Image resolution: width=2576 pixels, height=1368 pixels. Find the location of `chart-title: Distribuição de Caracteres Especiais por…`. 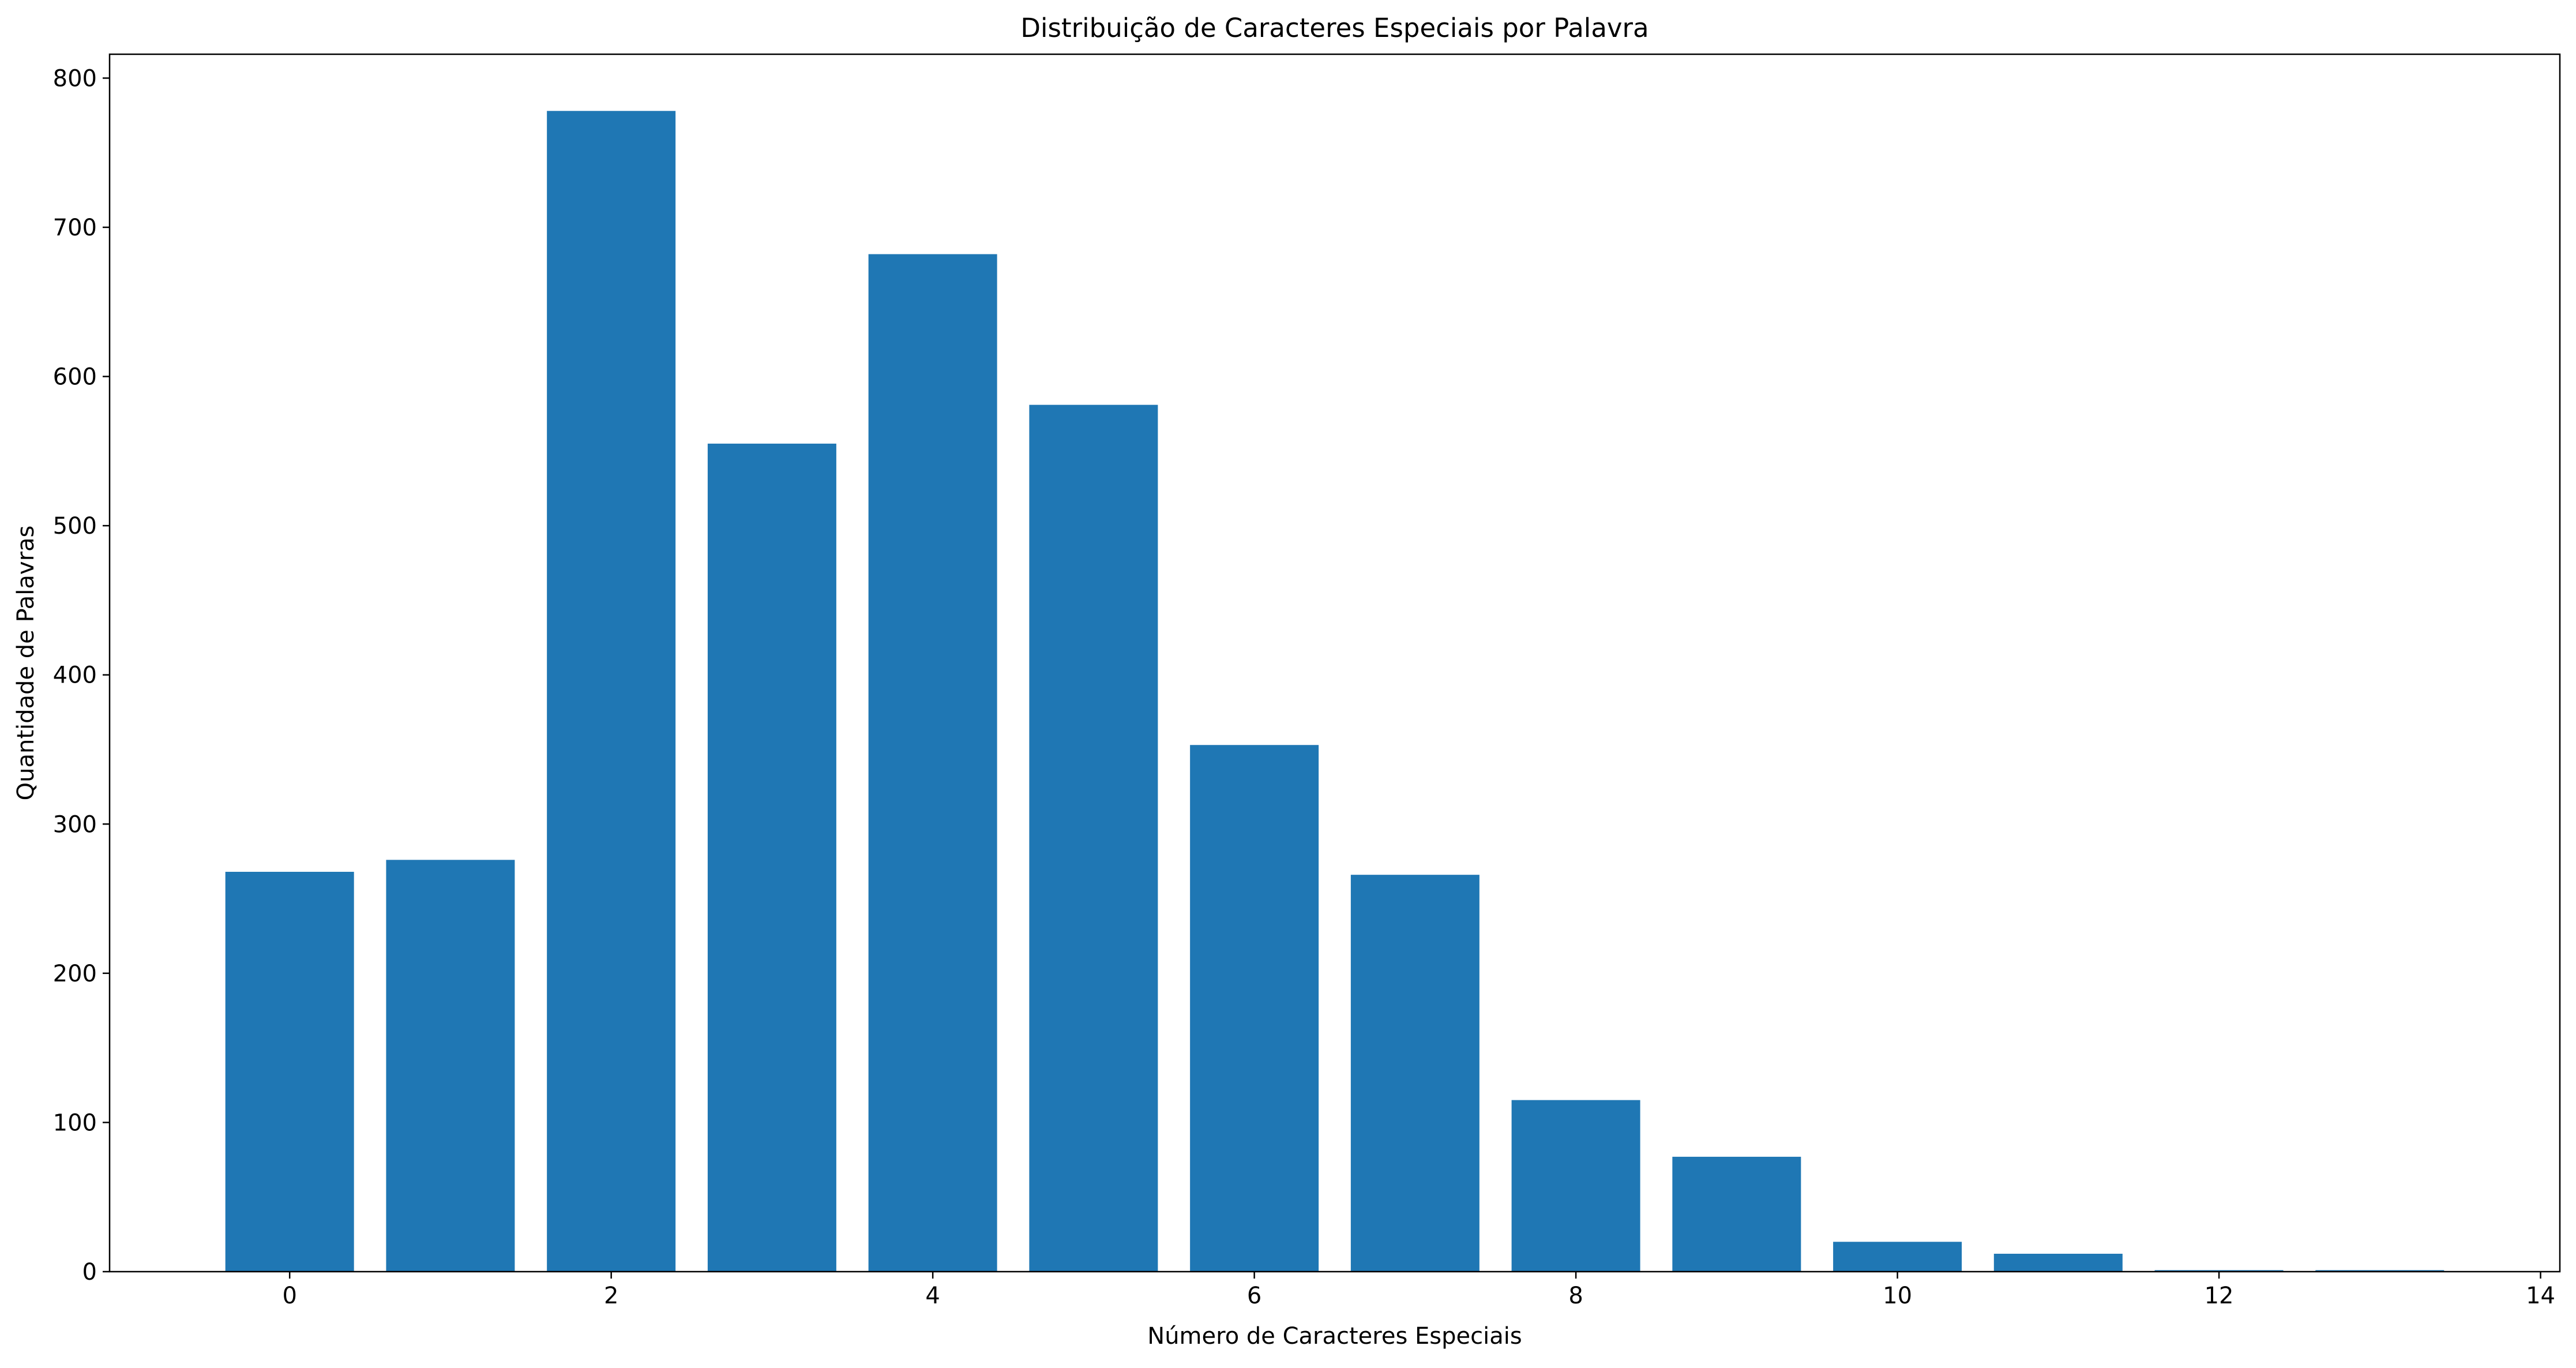

chart-title: Distribuição de Caracteres Especiais por… is located at coordinates (1334, 28).